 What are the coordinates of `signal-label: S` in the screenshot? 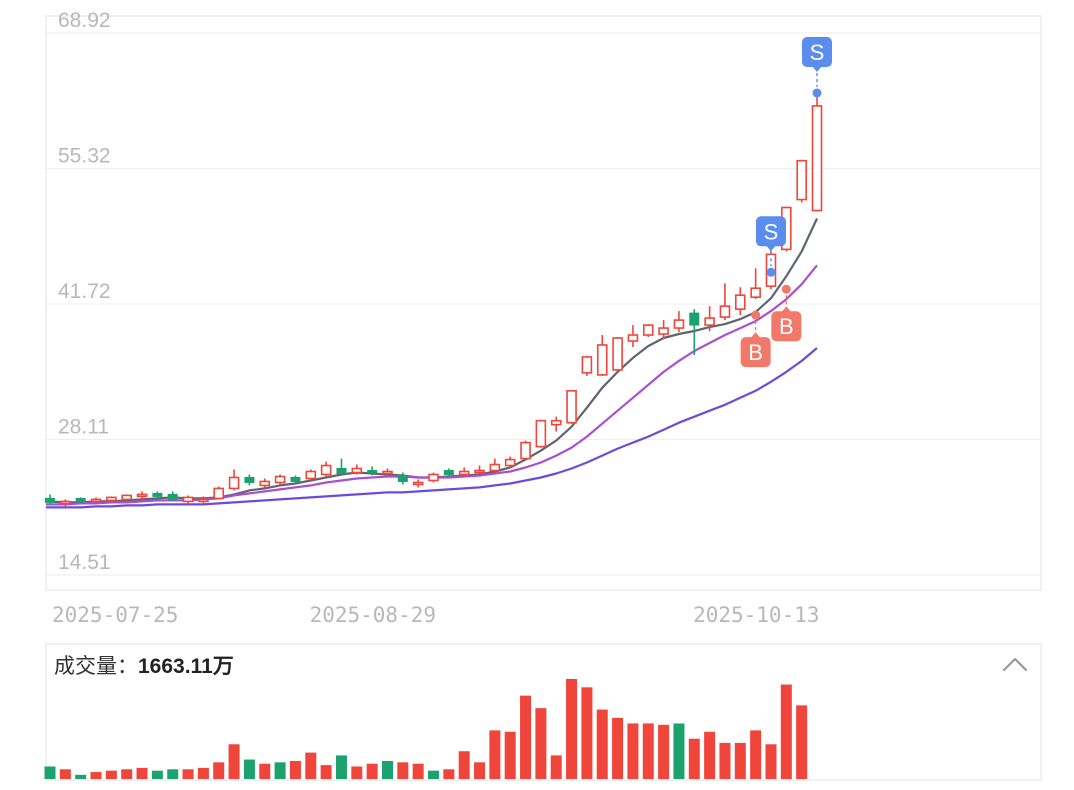 It's located at (771, 231).